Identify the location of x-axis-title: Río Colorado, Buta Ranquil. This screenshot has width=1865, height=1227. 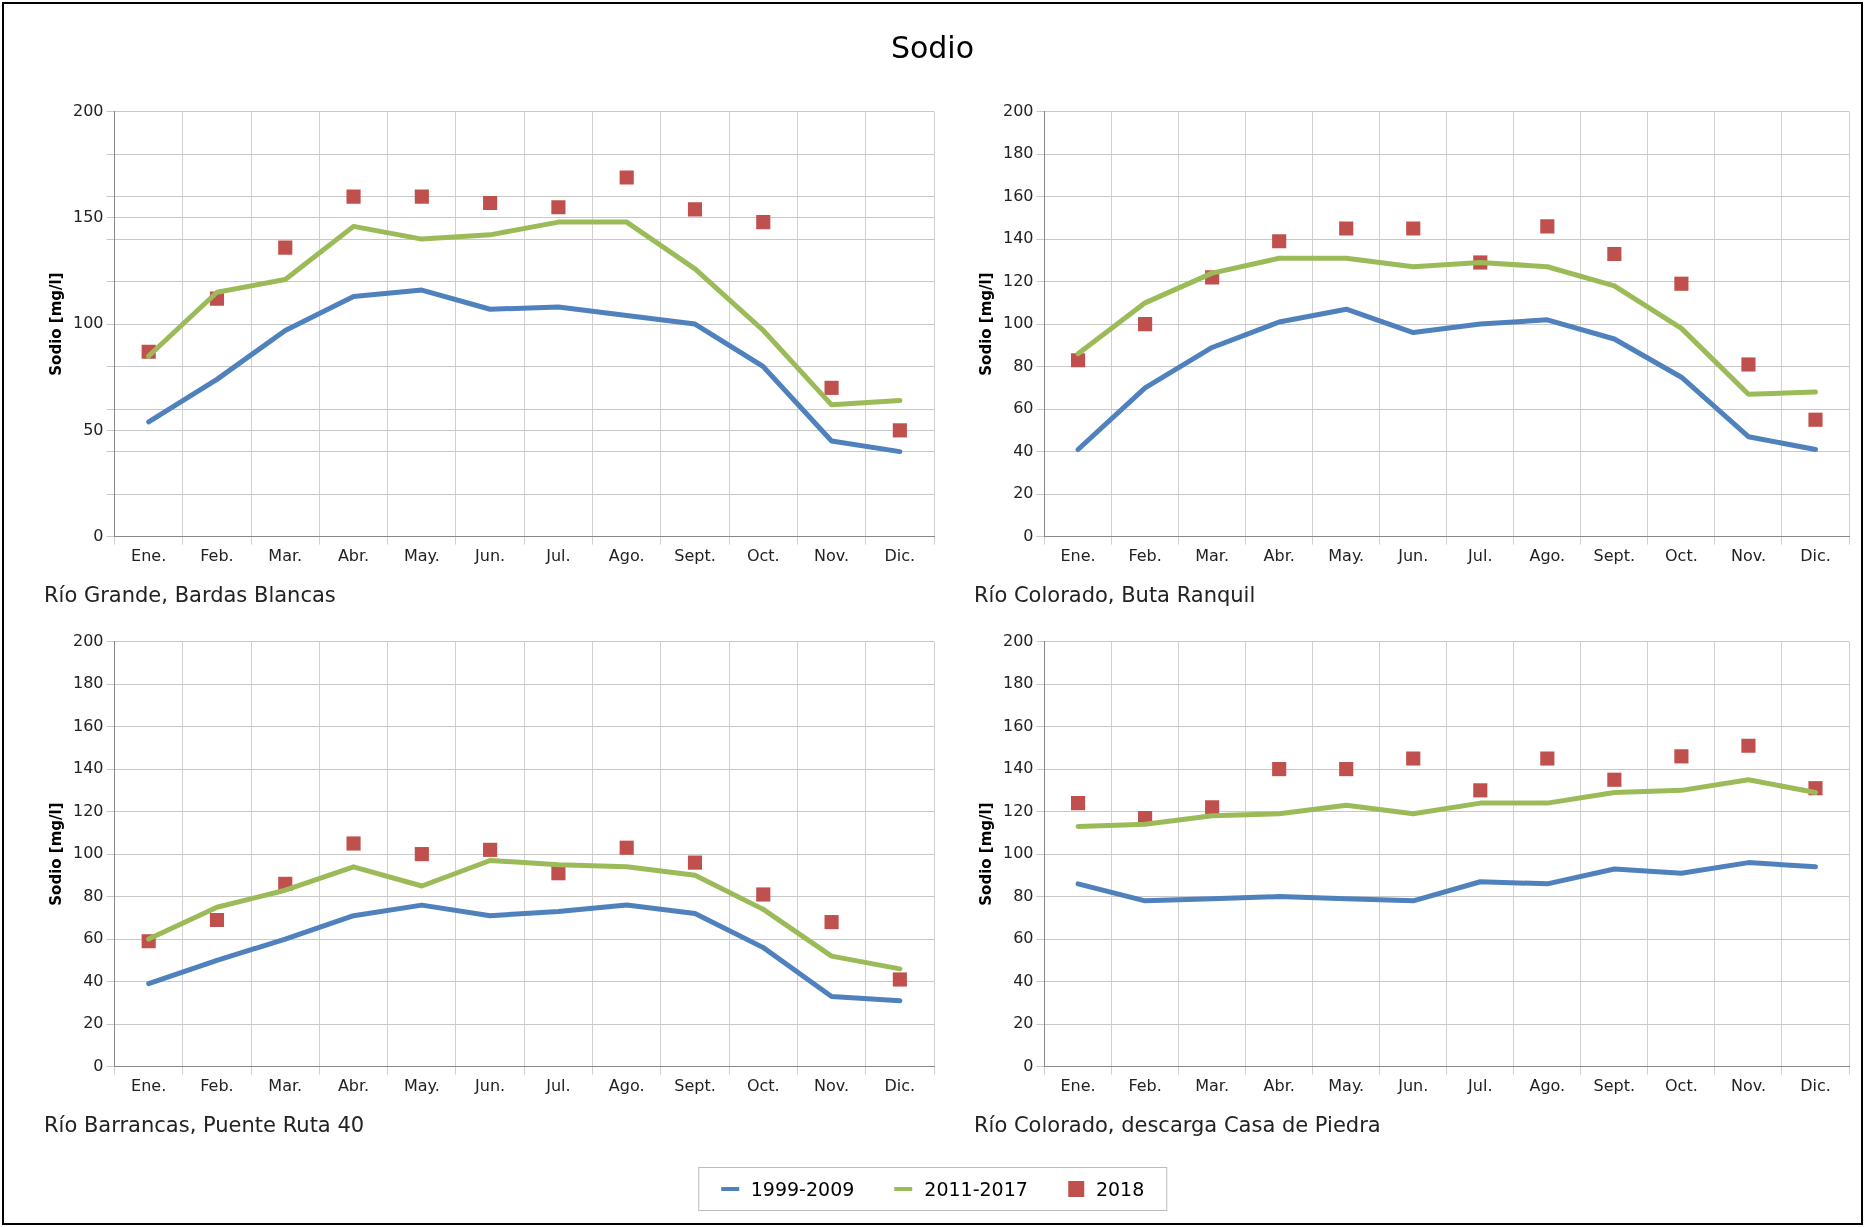
(1115, 594).